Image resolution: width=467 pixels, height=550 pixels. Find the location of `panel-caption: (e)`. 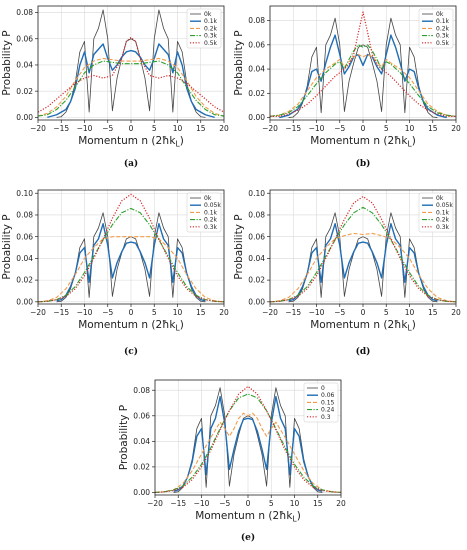

panel-caption: (e) is located at coordinates (248, 537).